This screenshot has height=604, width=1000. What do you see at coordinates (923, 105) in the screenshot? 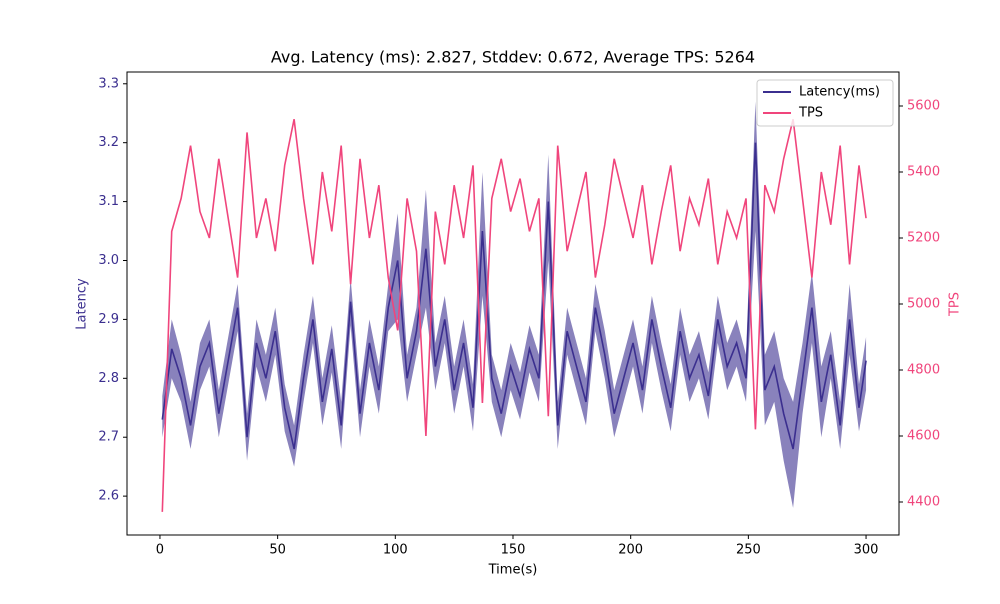
I see `y2-tick-label: 5600` at bounding box center [923, 105].